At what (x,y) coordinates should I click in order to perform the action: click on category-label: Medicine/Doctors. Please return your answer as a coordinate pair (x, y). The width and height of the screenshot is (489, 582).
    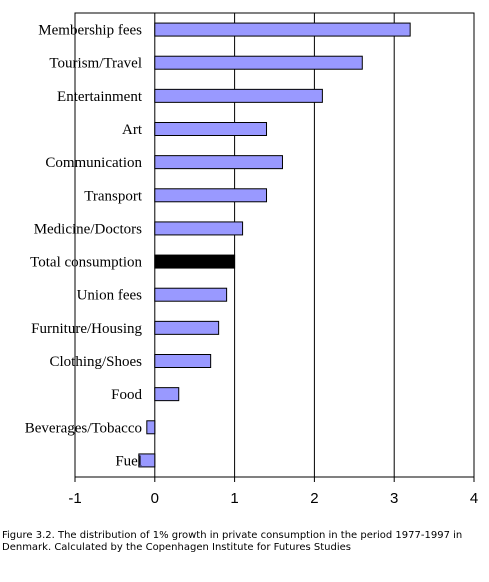
    Looking at the image, I should click on (88, 229).